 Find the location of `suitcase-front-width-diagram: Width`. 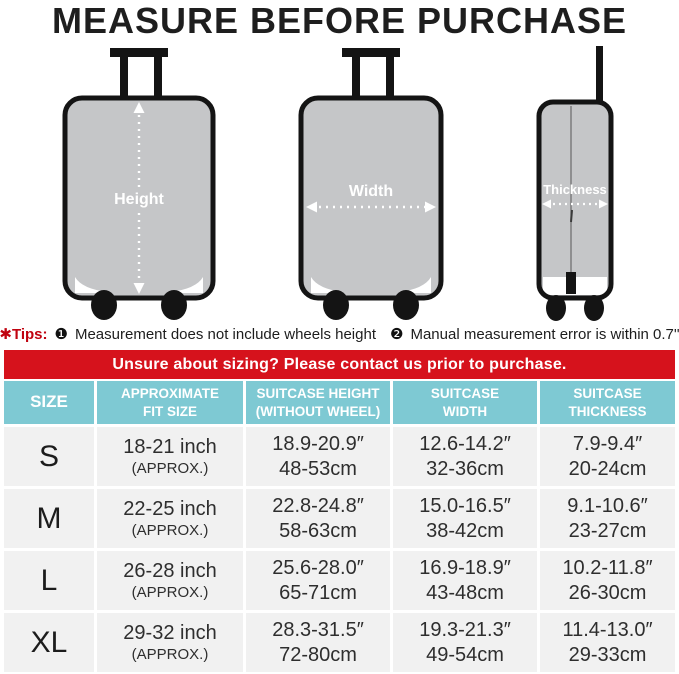

suitcase-front-width-diagram: Width is located at coordinates (371, 184).